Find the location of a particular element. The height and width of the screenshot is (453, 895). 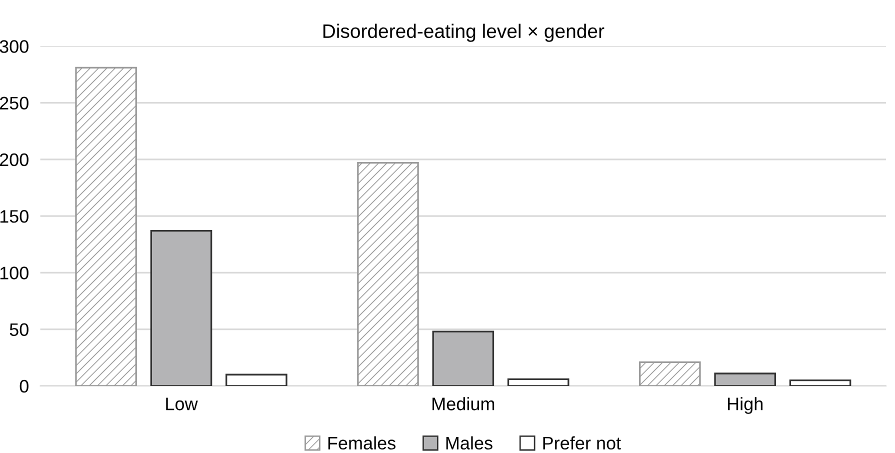

y-tick-label: 250 is located at coordinates (14, 103).